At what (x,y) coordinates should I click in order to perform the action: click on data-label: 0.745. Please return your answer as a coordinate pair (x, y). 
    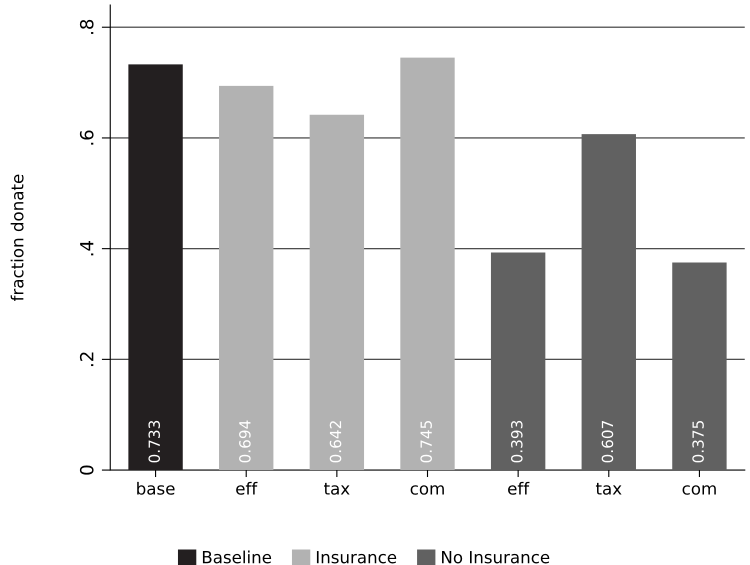
    Looking at the image, I should click on (426, 441).